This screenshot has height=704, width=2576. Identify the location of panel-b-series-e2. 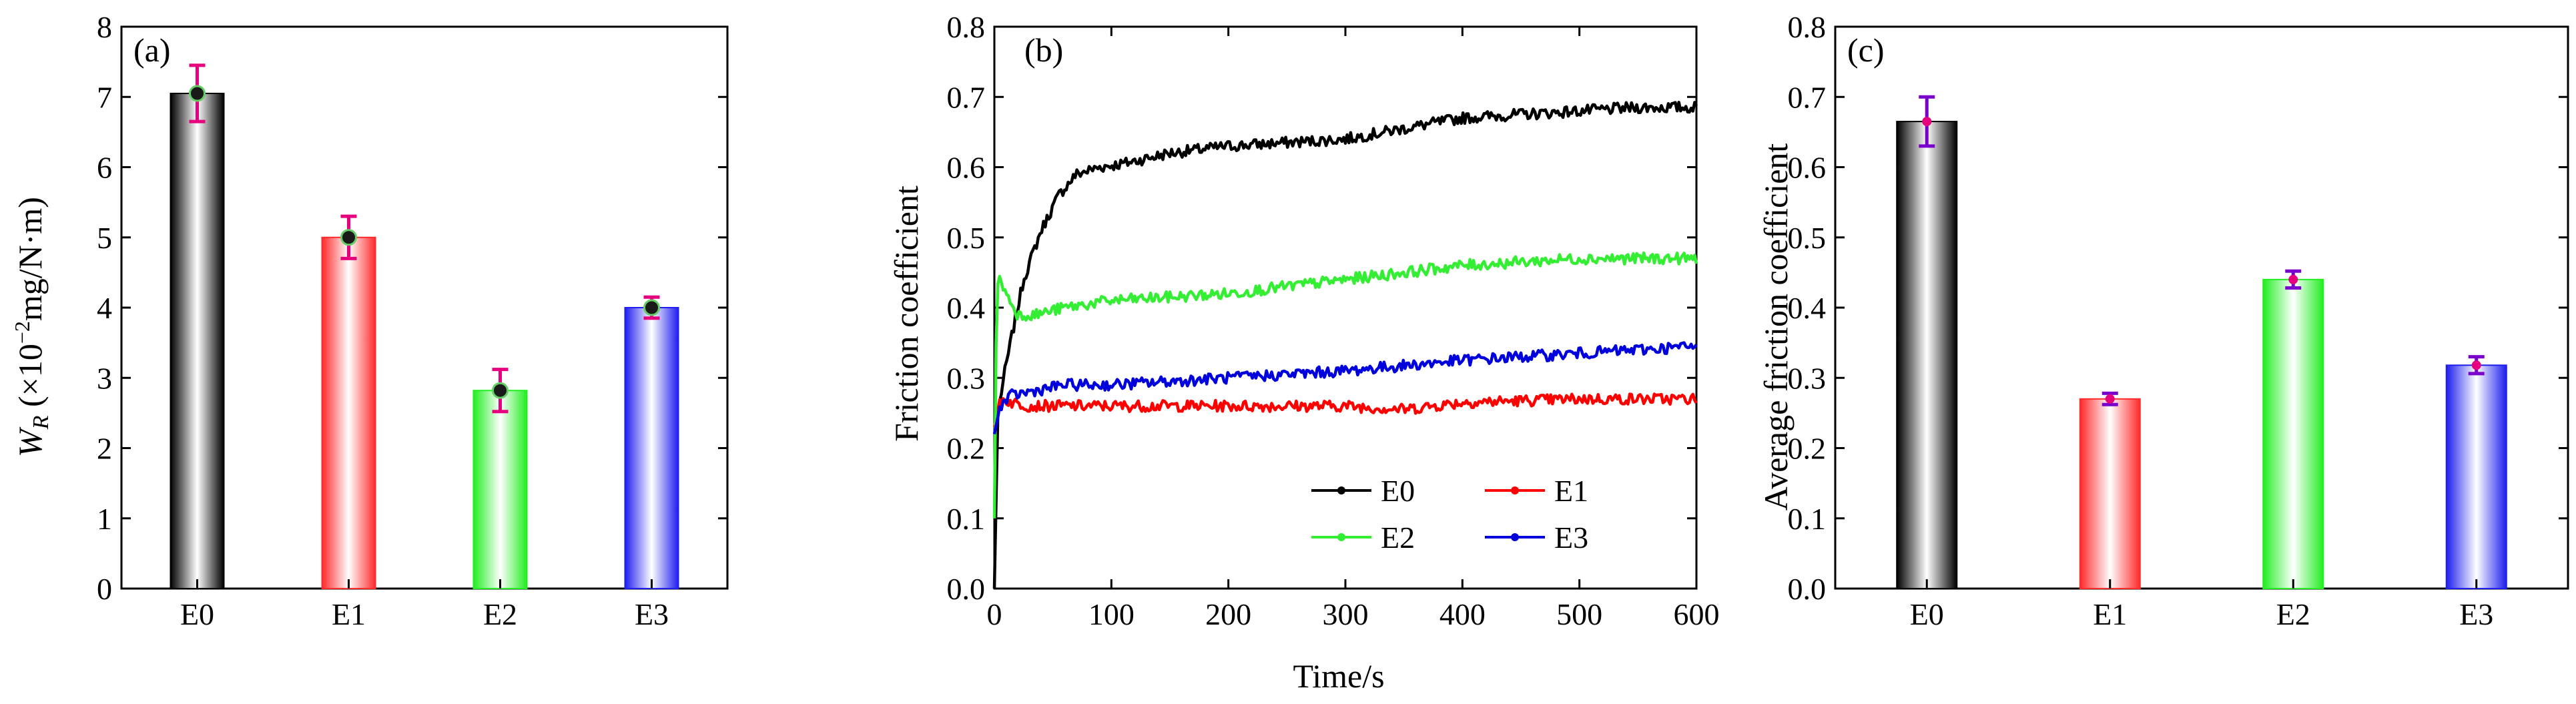
(1345, 384).